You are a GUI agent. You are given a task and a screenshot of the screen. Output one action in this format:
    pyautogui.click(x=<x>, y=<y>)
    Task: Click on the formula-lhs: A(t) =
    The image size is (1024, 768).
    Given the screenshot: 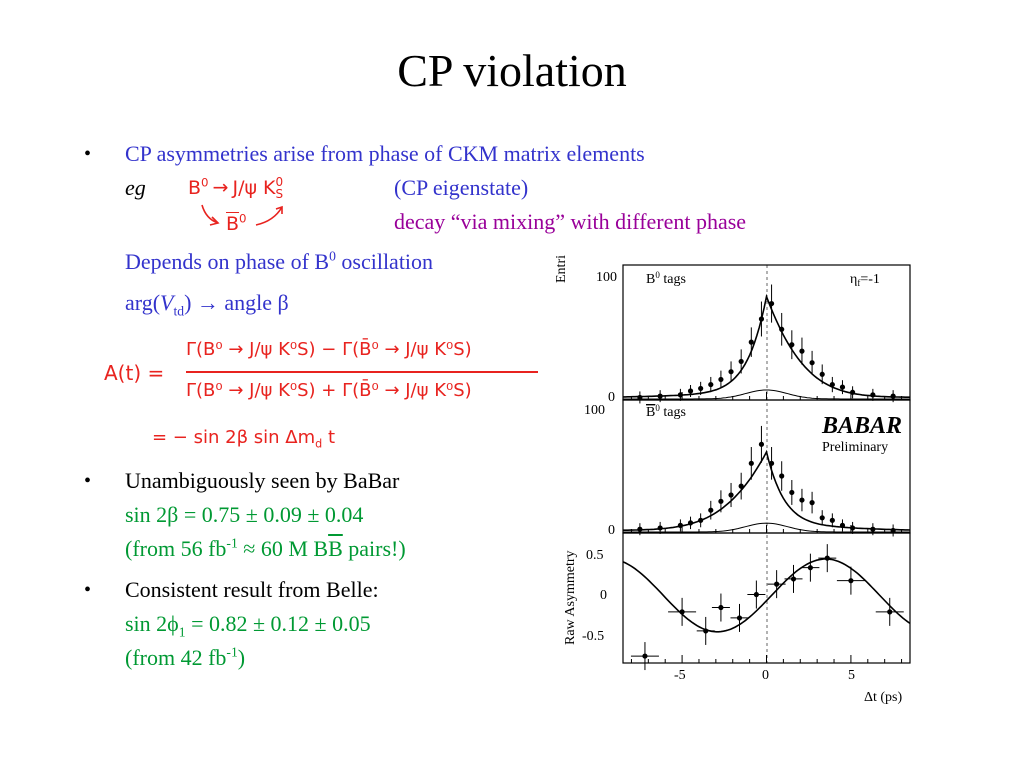 What is the action you would take?
    pyautogui.click(x=134, y=373)
    